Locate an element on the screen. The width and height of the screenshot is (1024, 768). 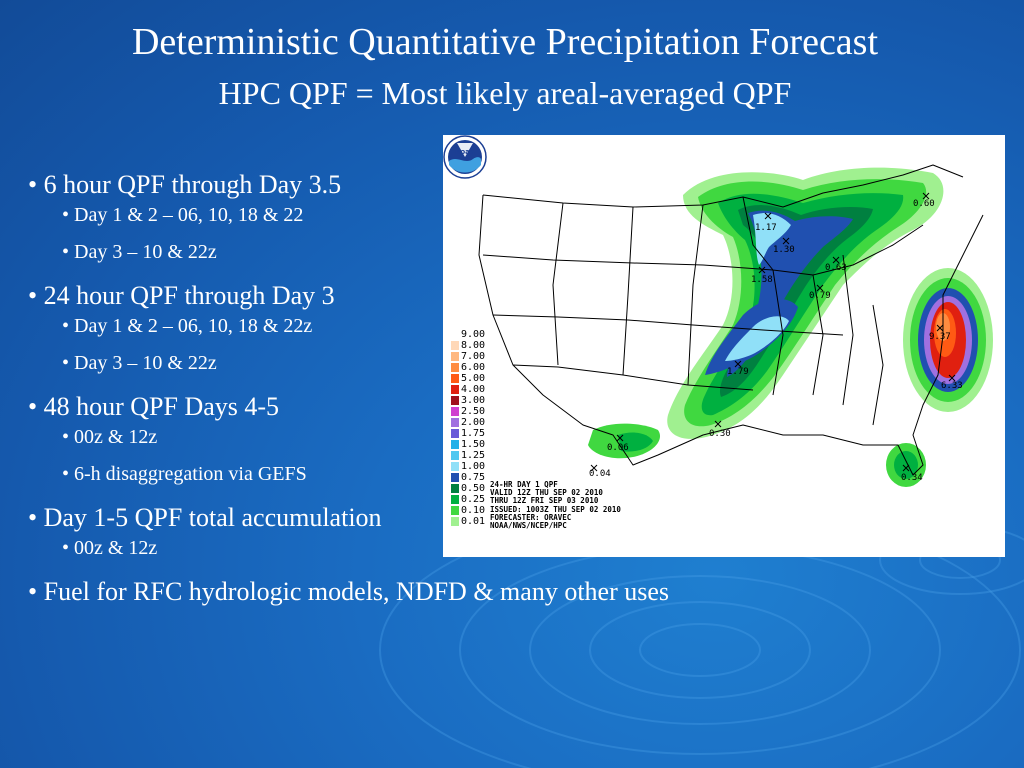
legend-entry: 5.00 is located at coordinates (468, 378).